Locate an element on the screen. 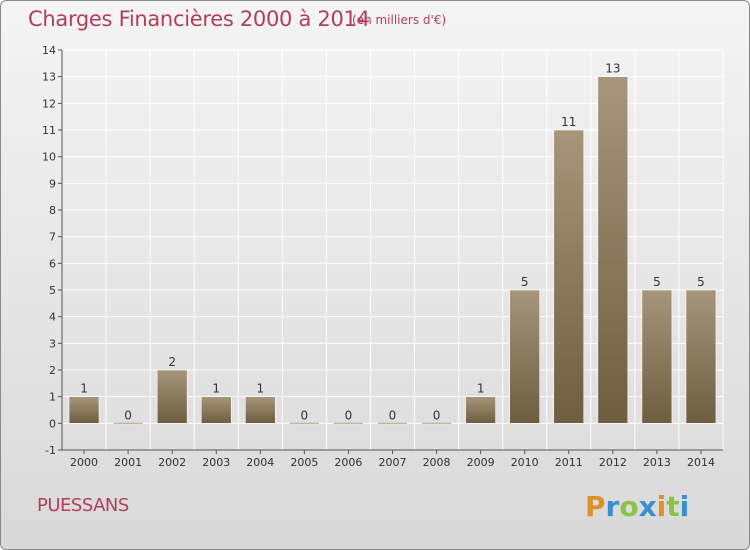 This screenshot has width=750, height=550. y-tick-label: 7 is located at coordinates (52, 237).